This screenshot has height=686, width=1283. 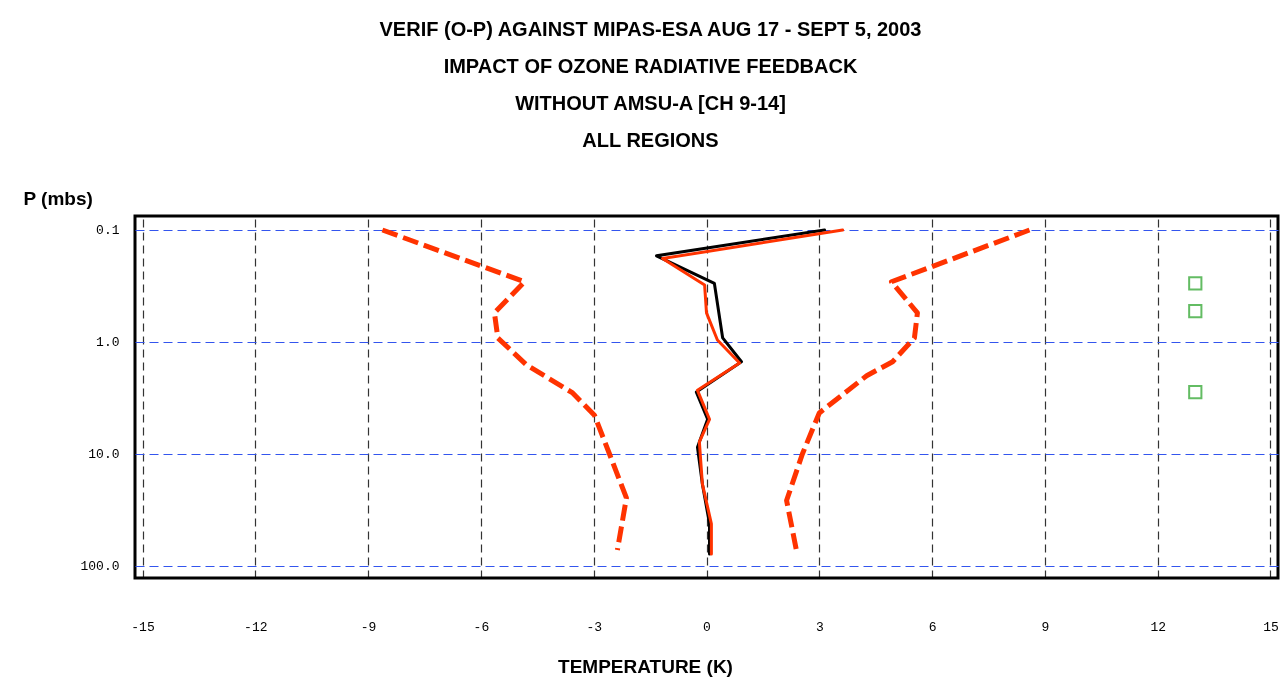 I want to click on y-tick-label: 100.0, so click(x=100, y=567).